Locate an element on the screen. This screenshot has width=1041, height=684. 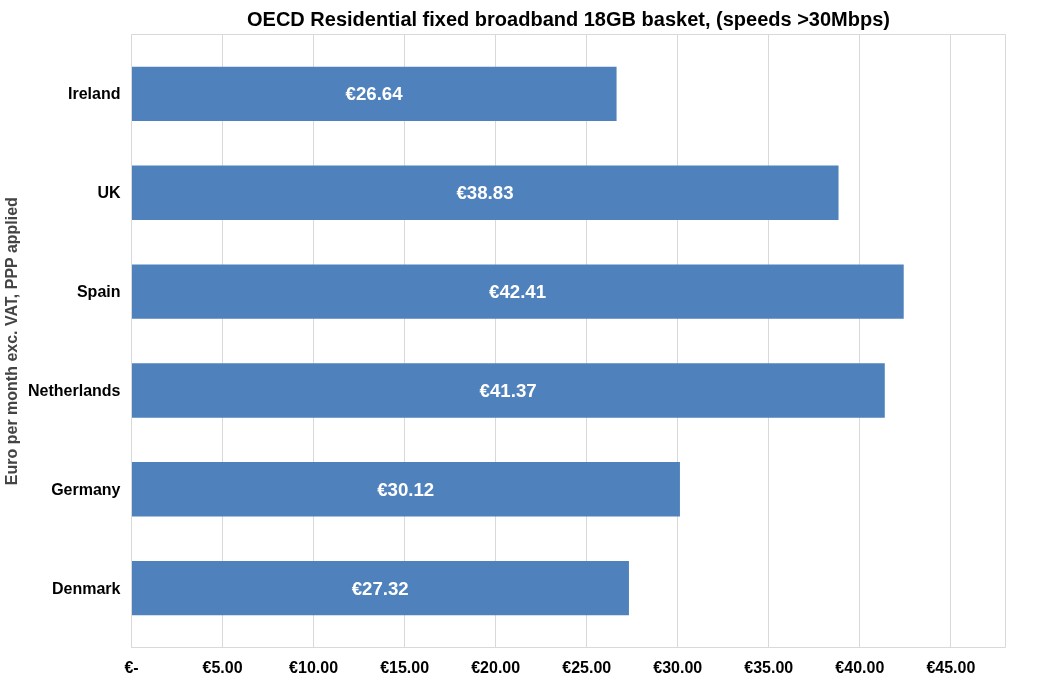
data-label: €27.32 is located at coordinates (380, 588).